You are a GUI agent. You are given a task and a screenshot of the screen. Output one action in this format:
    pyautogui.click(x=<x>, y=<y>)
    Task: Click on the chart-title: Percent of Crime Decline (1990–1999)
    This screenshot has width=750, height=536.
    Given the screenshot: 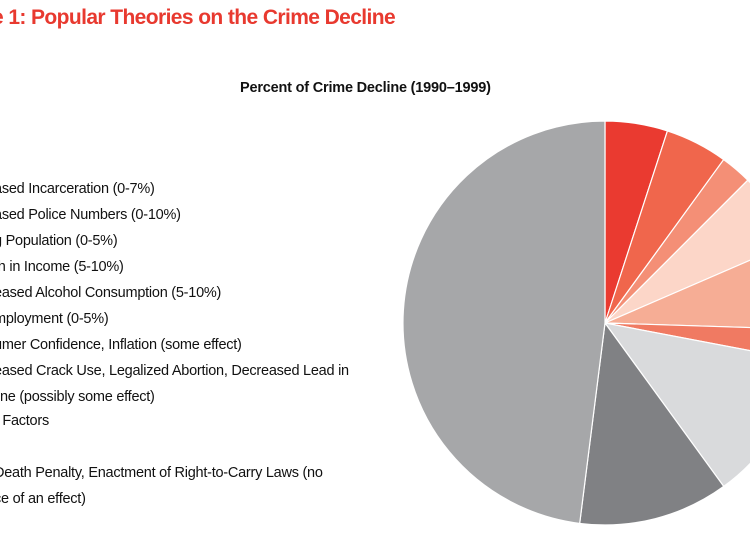 What is the action you would take?
    pyautogui.click(x=365, y=88)
    